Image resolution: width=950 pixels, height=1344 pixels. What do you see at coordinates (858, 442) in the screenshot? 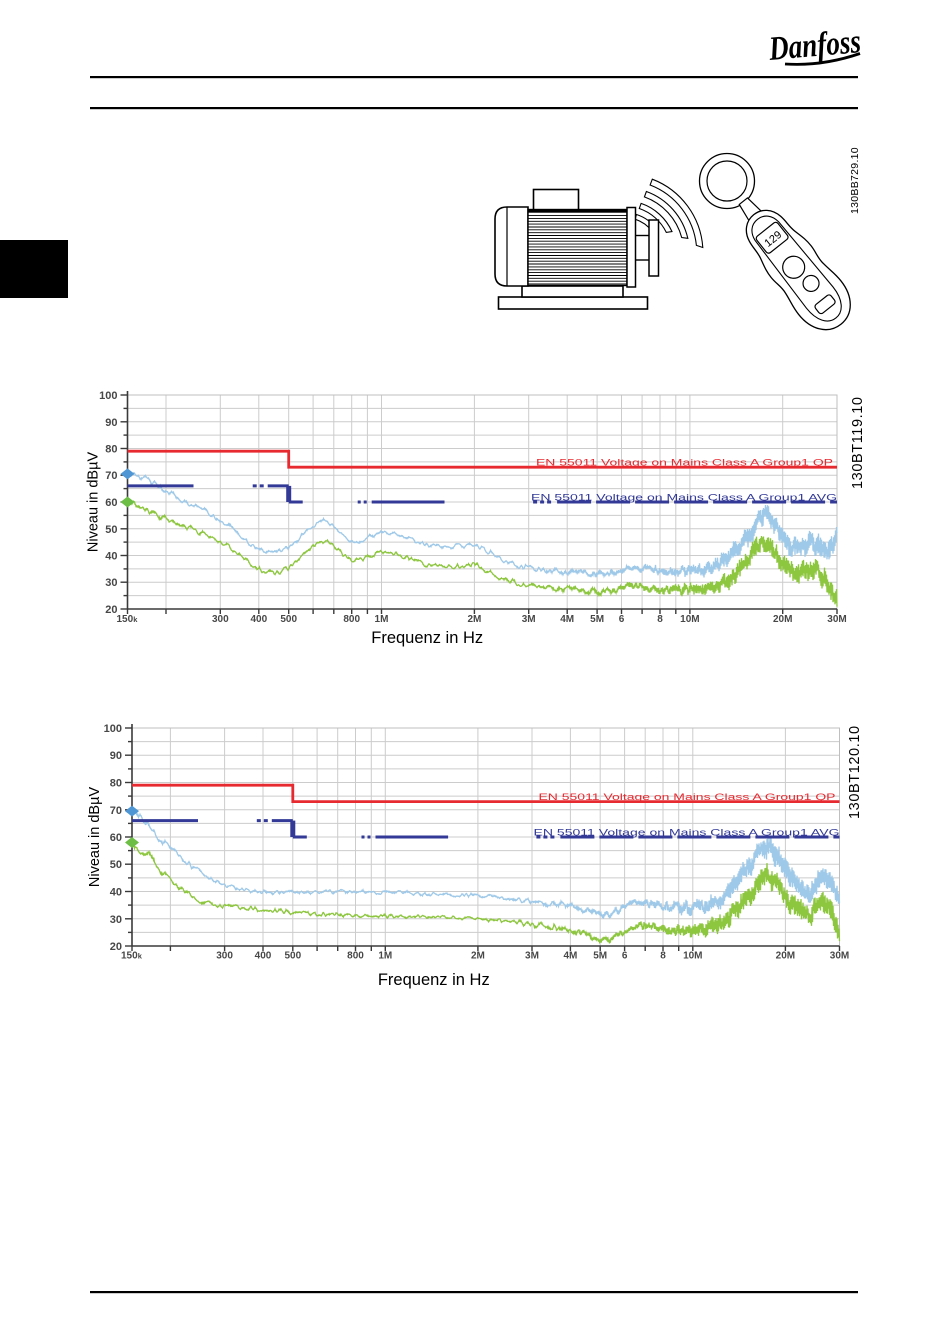
I see `svg-text: 130BT119.10` at bounding box center [858, 442].